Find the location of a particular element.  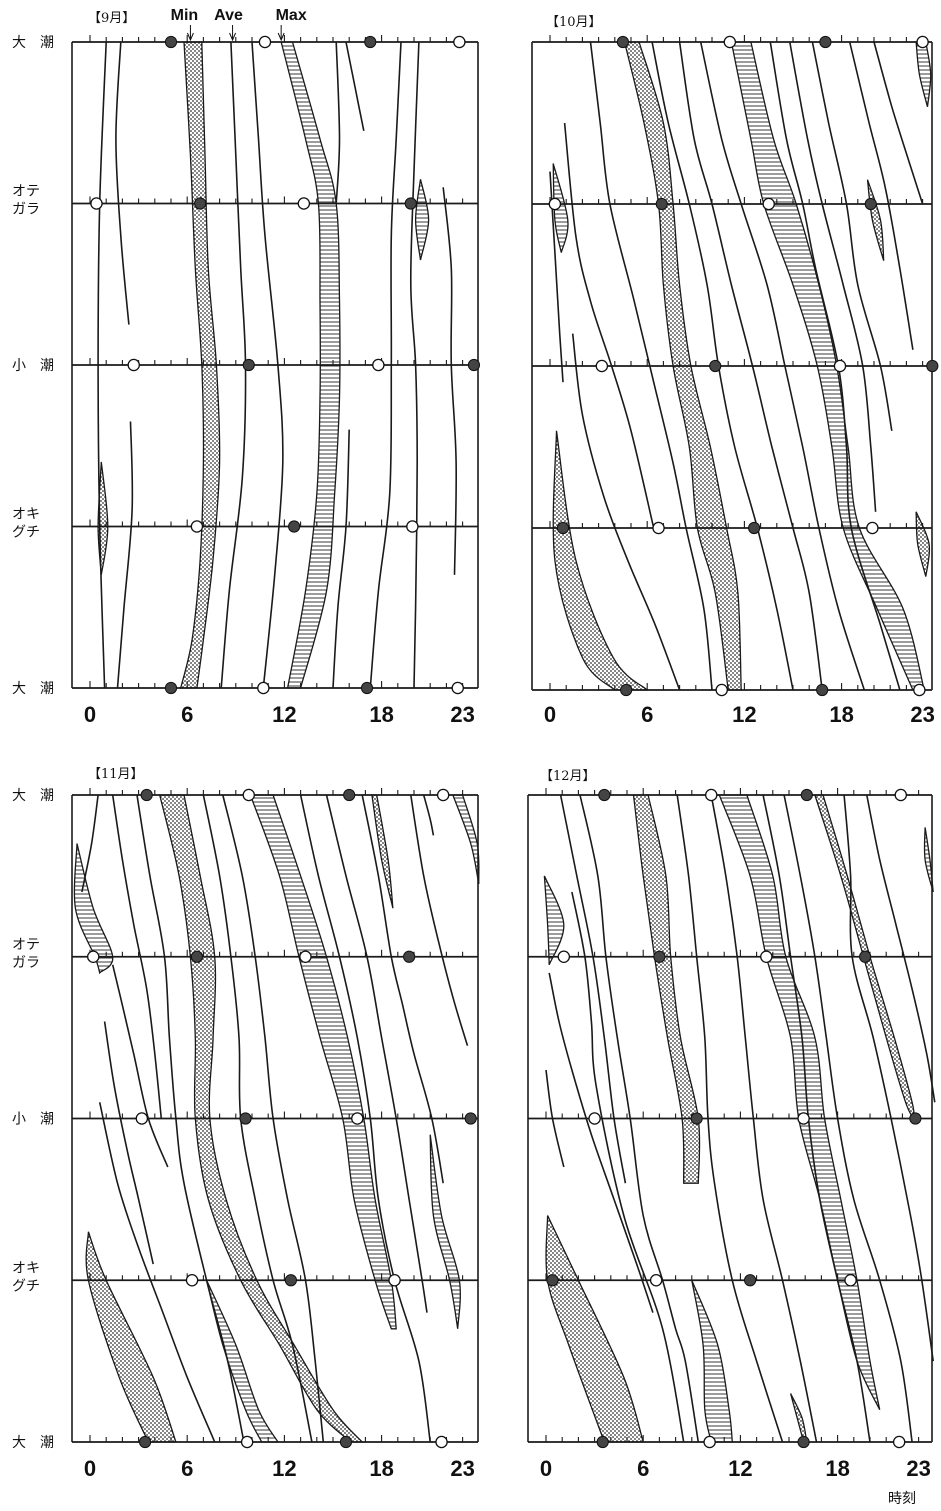

legend-min: Min is located at coordinates (185, 15).